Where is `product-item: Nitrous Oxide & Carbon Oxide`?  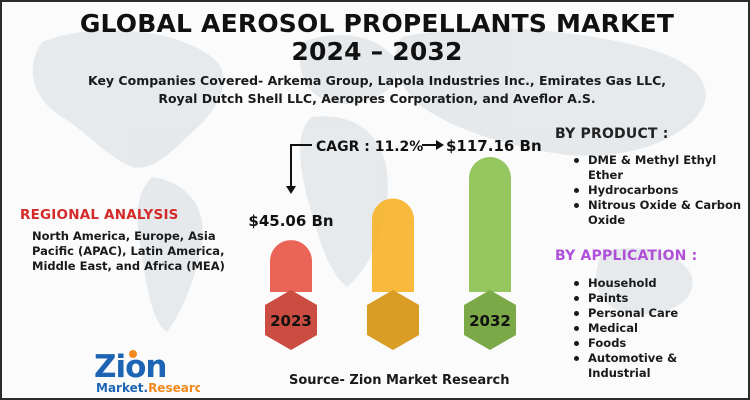 product-item: Nitrous Oxide & Carbon Oxide is located at coordinates (657, 213).